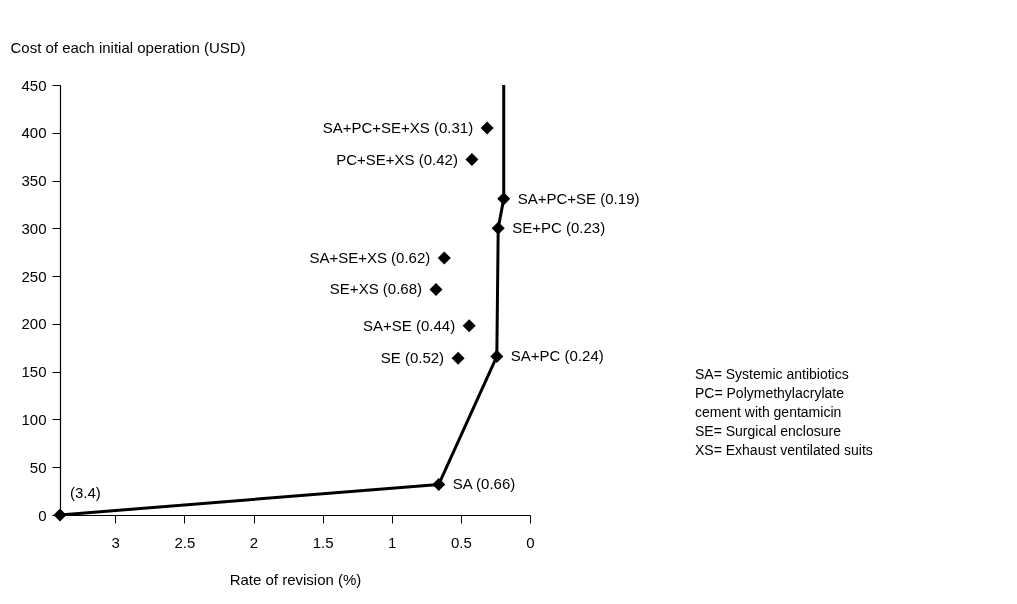 The height and width of the screenshot is (604, 1017). I want to click on annotation: SE+PC (0.23), so click(559, 228).